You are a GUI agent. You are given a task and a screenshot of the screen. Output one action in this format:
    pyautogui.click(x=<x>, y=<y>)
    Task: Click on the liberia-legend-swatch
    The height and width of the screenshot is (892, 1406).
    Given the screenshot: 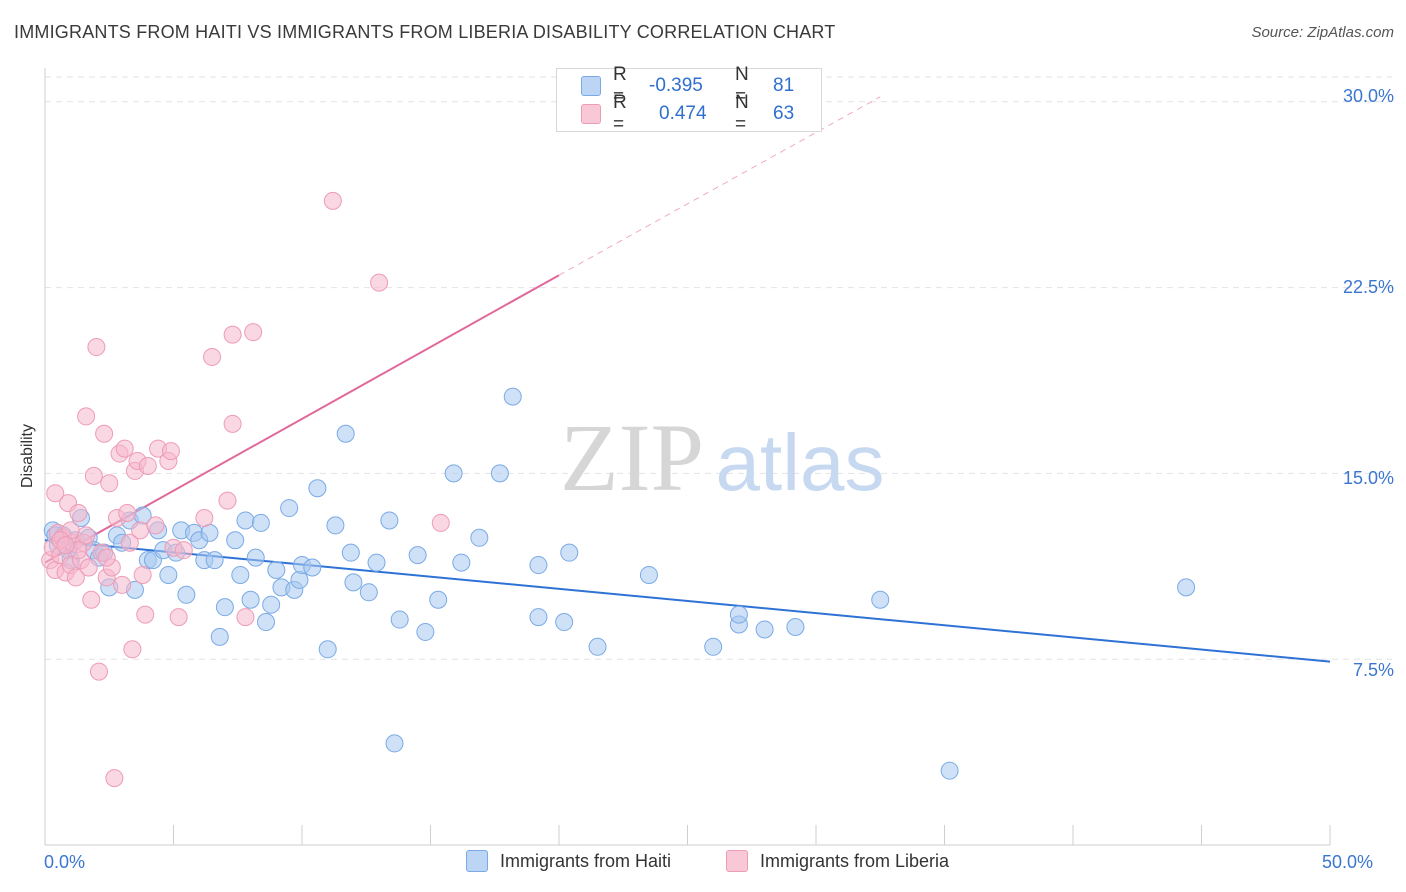 What is the action you would take?
    pyautogui.click(x=737, y=861)
    